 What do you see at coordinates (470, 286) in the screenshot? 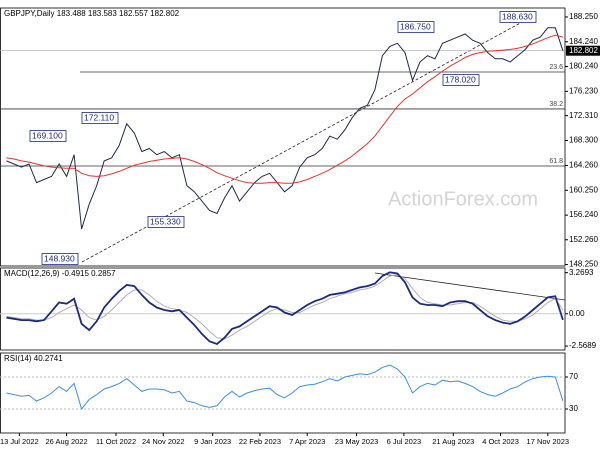
I see `macd-trend-line` at bounding box center [470, 286].